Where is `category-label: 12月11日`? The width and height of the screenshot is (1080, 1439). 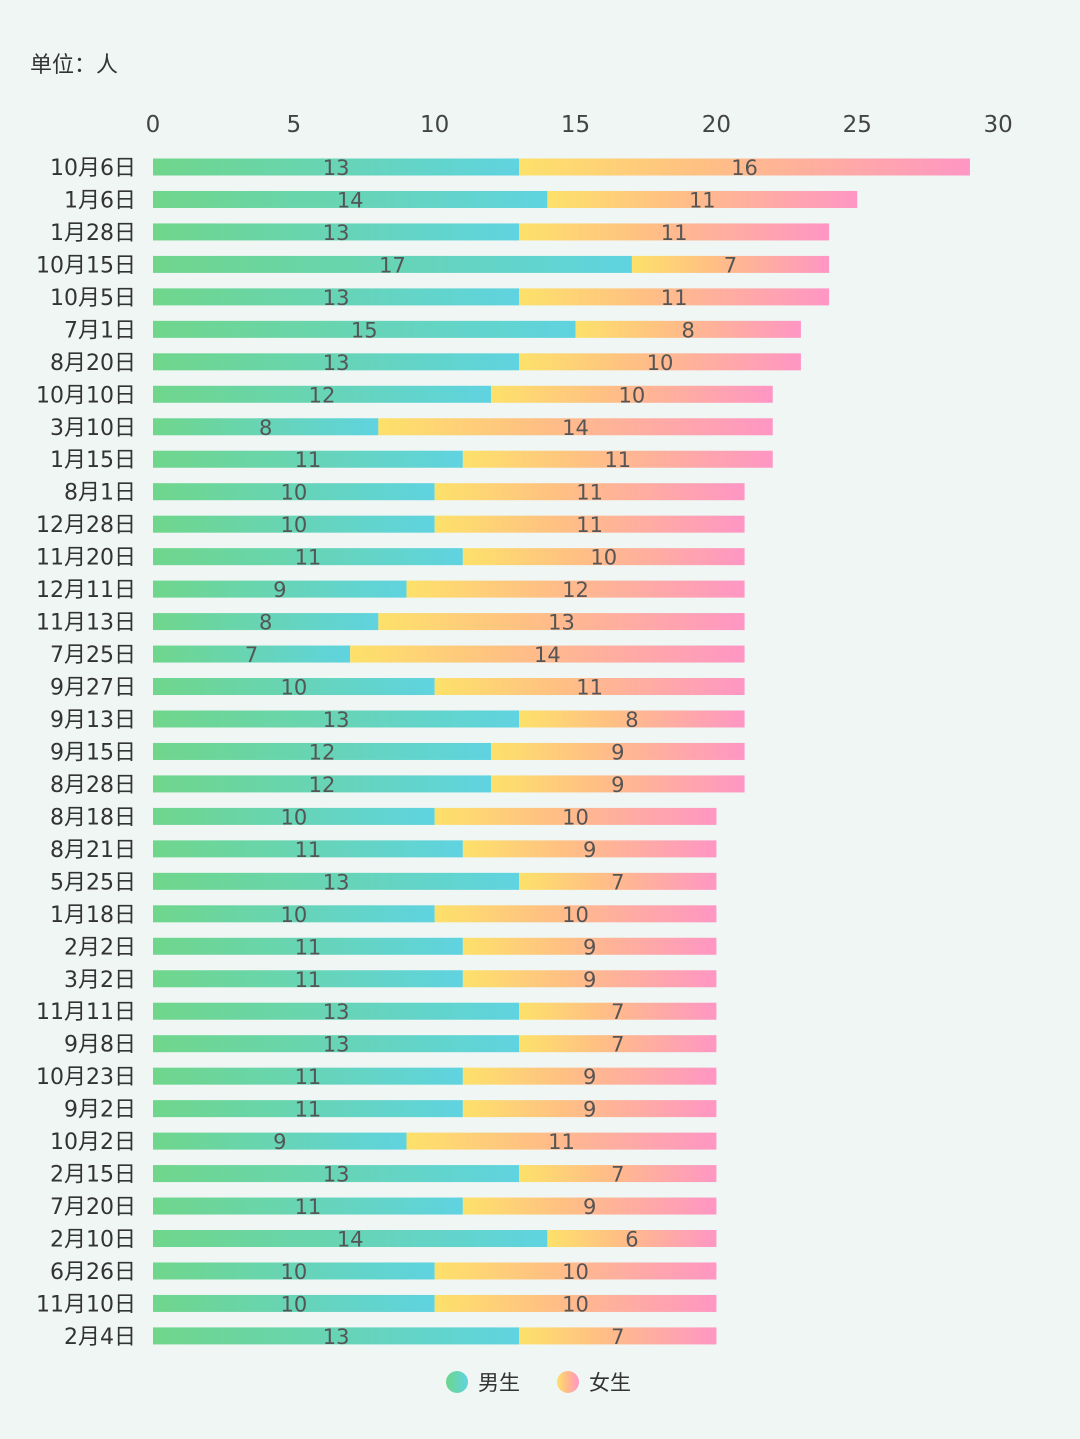
category-label: 12月11日 is located at coordinates (86, 590).